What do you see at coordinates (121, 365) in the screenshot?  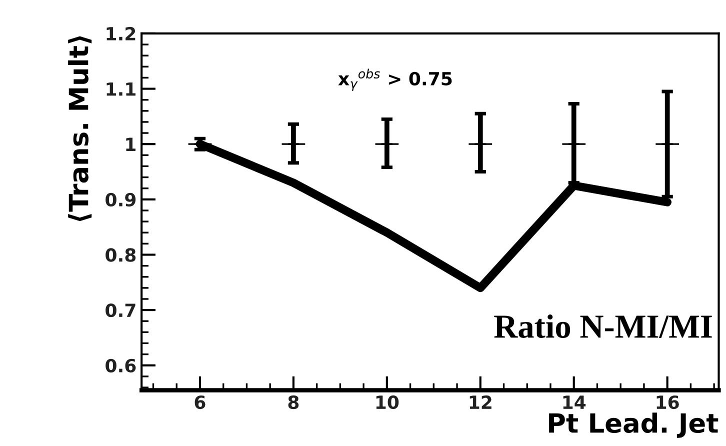 I see `y-tick-label: 0.6` at bounding box center [121, 365].